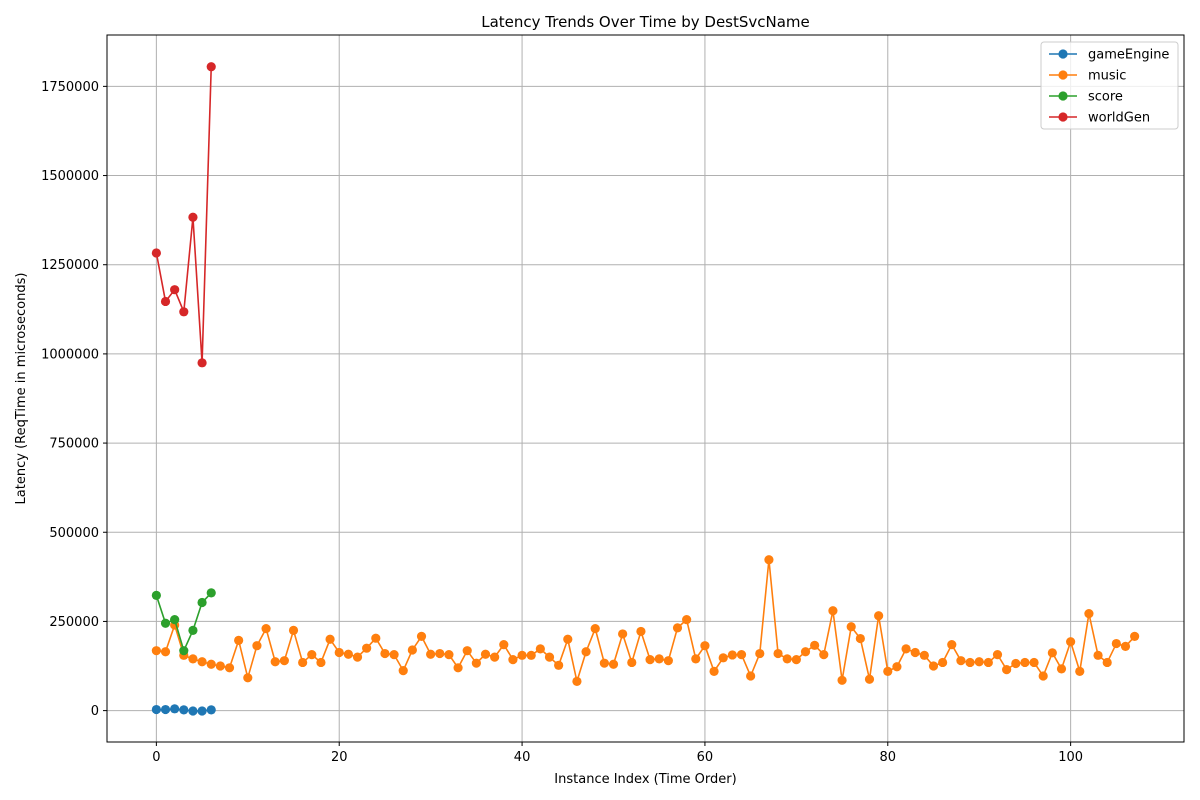 This screenshot has width=1200, height=800. What do you see at coordinates (1107, 76) in the screenshot?
I see `legend-label: music` at bounding box center [1107, 76].